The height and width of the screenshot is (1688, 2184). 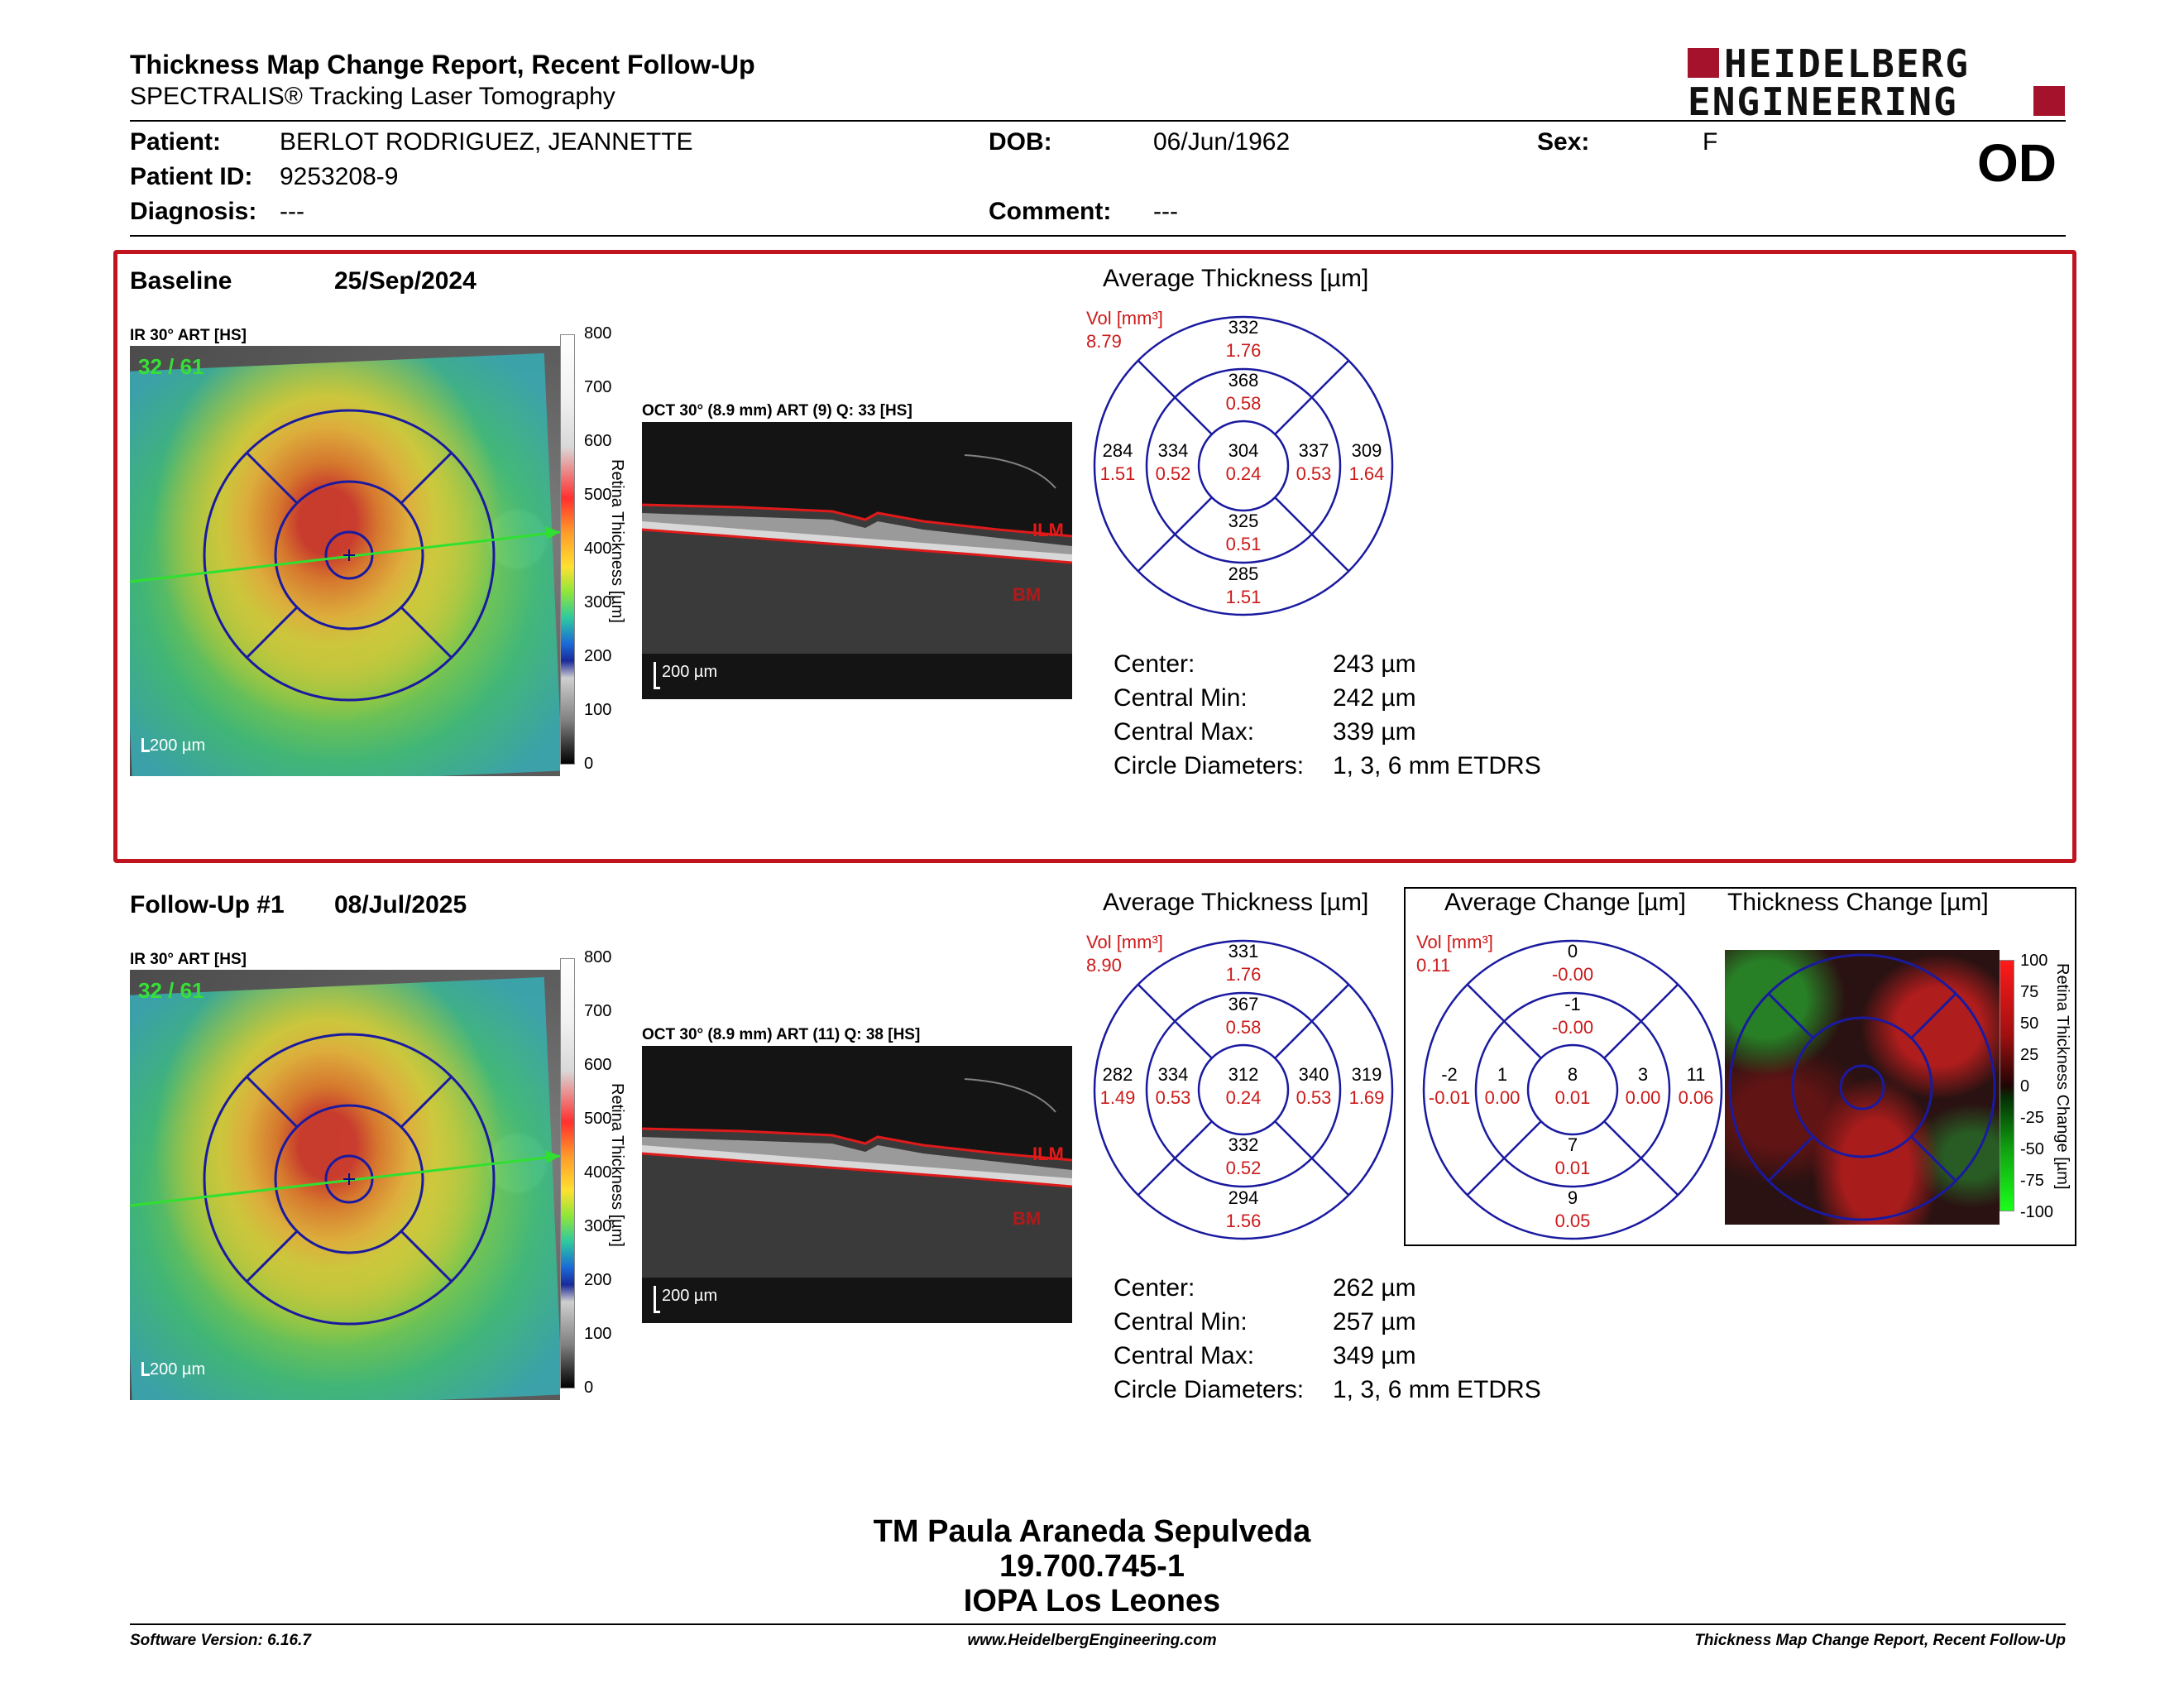 What do you see at coordinates (857, 560) in the screenshot?
I see `baseline-oct-bscan-image: ILM BM 200 µm` at bounding box center [857, 560].